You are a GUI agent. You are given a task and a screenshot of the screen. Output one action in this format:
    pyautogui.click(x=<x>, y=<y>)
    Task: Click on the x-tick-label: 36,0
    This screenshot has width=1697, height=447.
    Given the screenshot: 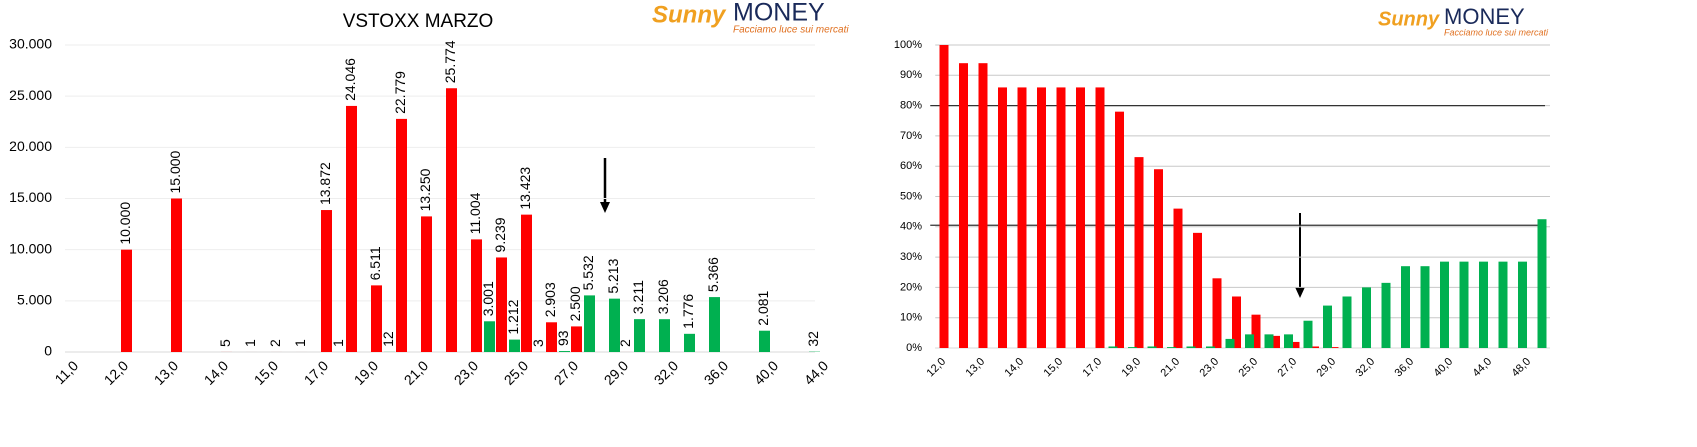 What is the action you would take?
    pyautogui.click(x=716, y=372)
    